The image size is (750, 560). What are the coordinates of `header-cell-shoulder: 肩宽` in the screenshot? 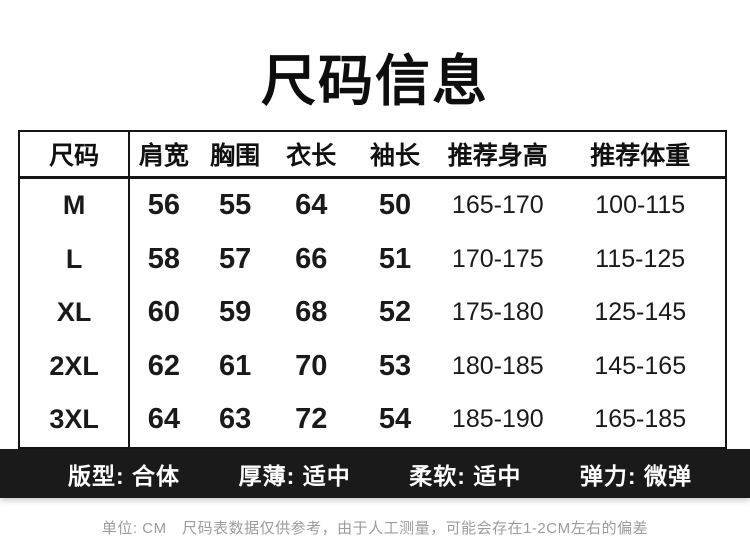 It's located at (163, 155).